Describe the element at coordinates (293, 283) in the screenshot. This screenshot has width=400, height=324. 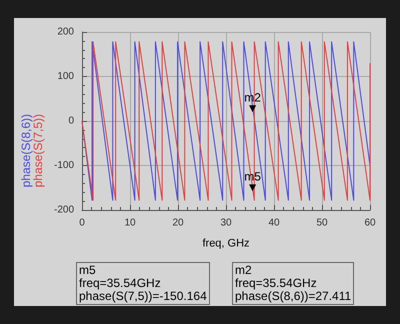
I see `readout-box: m2 freq=35.54GHz phase(S(8,6))=27.411` at that location.